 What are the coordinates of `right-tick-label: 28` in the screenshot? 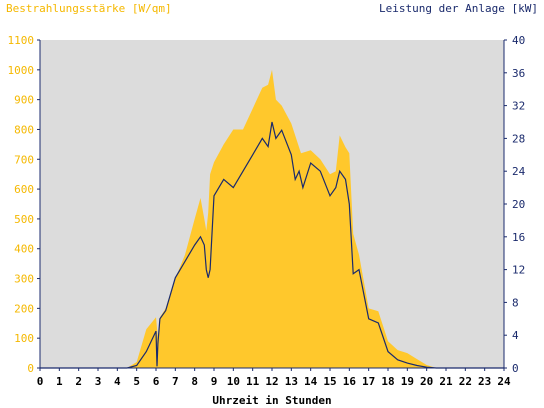 It's located at (518, 138).